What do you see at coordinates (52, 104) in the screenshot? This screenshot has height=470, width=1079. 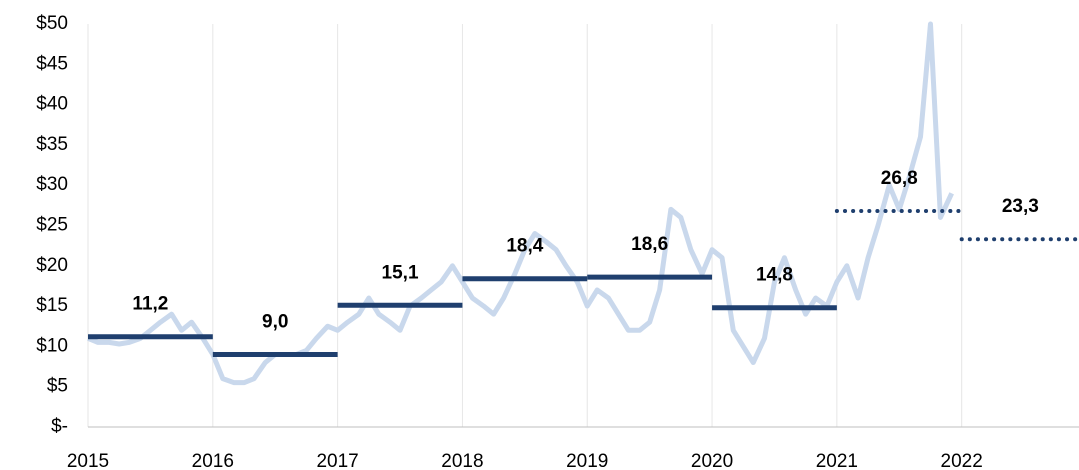 I see `y-tick-label: $40` at bounding box center [52, 104].